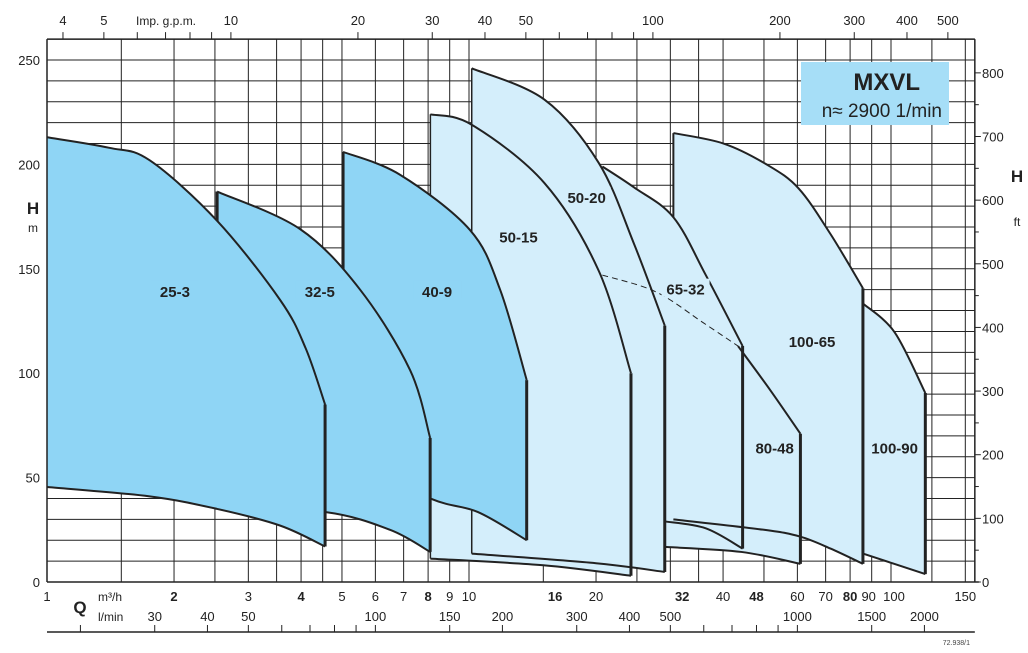 The height and width of the screenshot is (653, 1028). Describe the element at coordinates (46, 596) in the screenshot. I see `m3h-tick-label: 1` at that location.